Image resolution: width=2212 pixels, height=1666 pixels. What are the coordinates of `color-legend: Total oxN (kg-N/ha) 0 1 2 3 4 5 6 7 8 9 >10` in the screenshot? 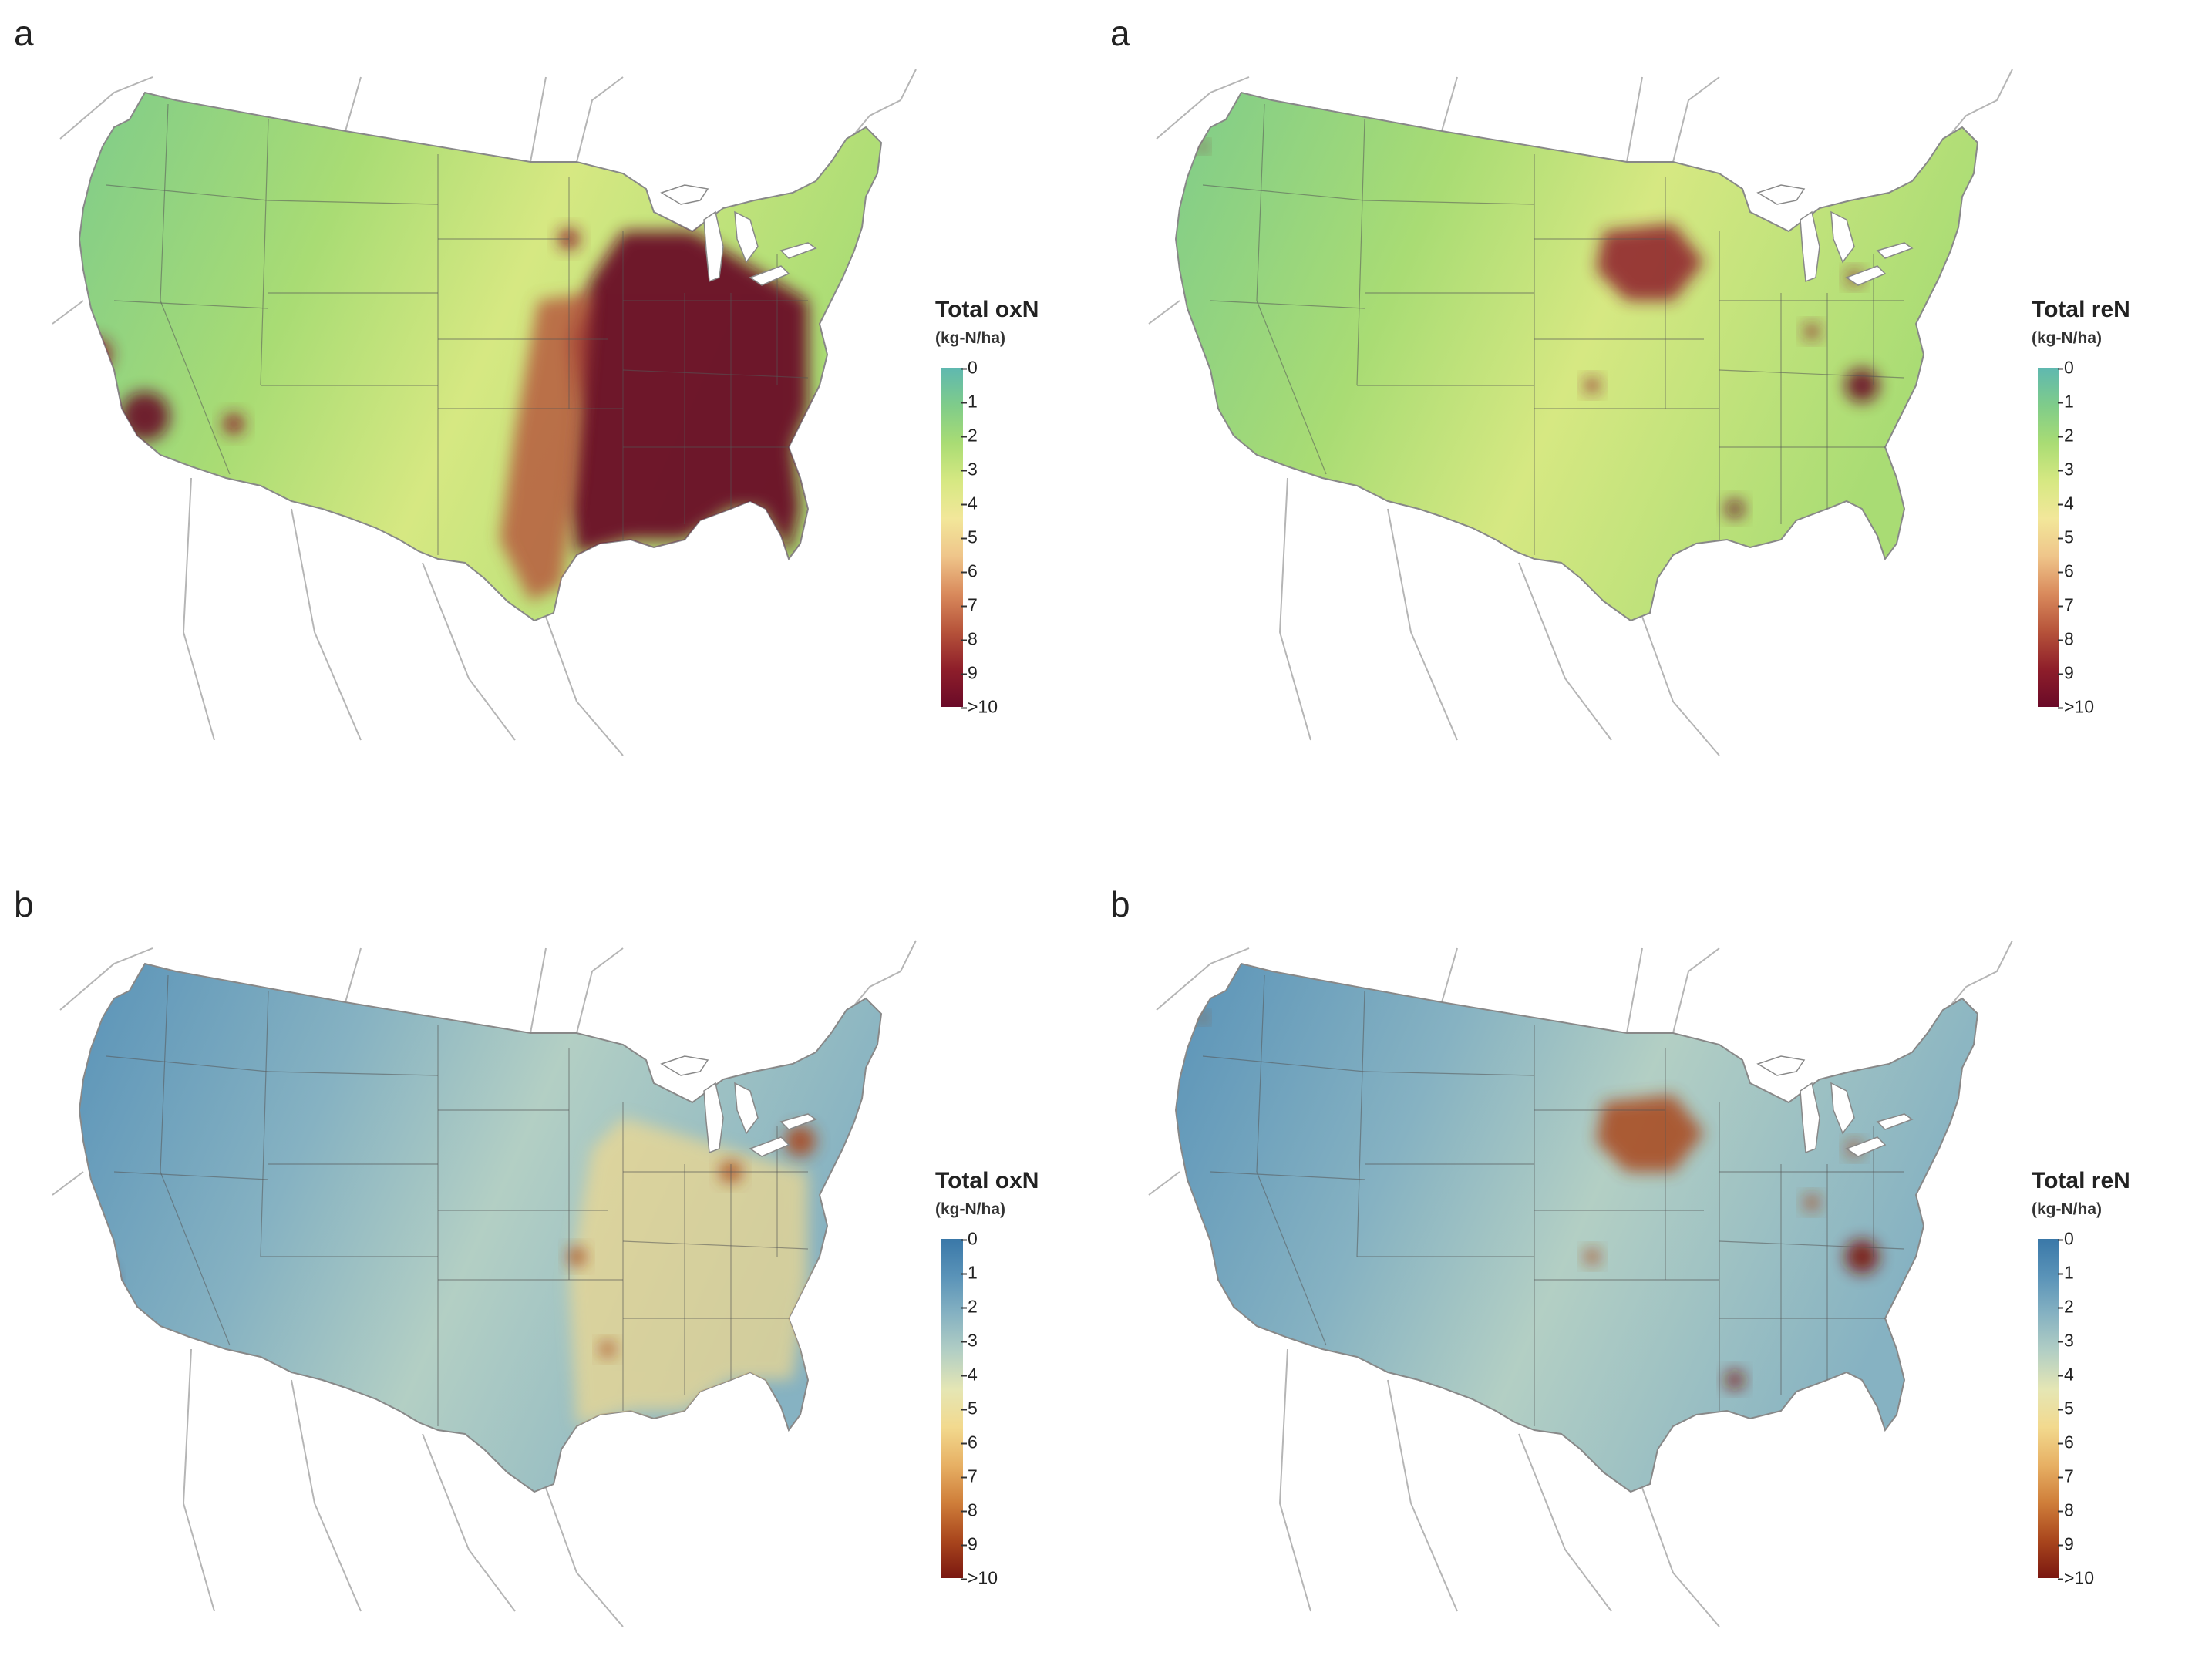 It's located at (1020, 1384).